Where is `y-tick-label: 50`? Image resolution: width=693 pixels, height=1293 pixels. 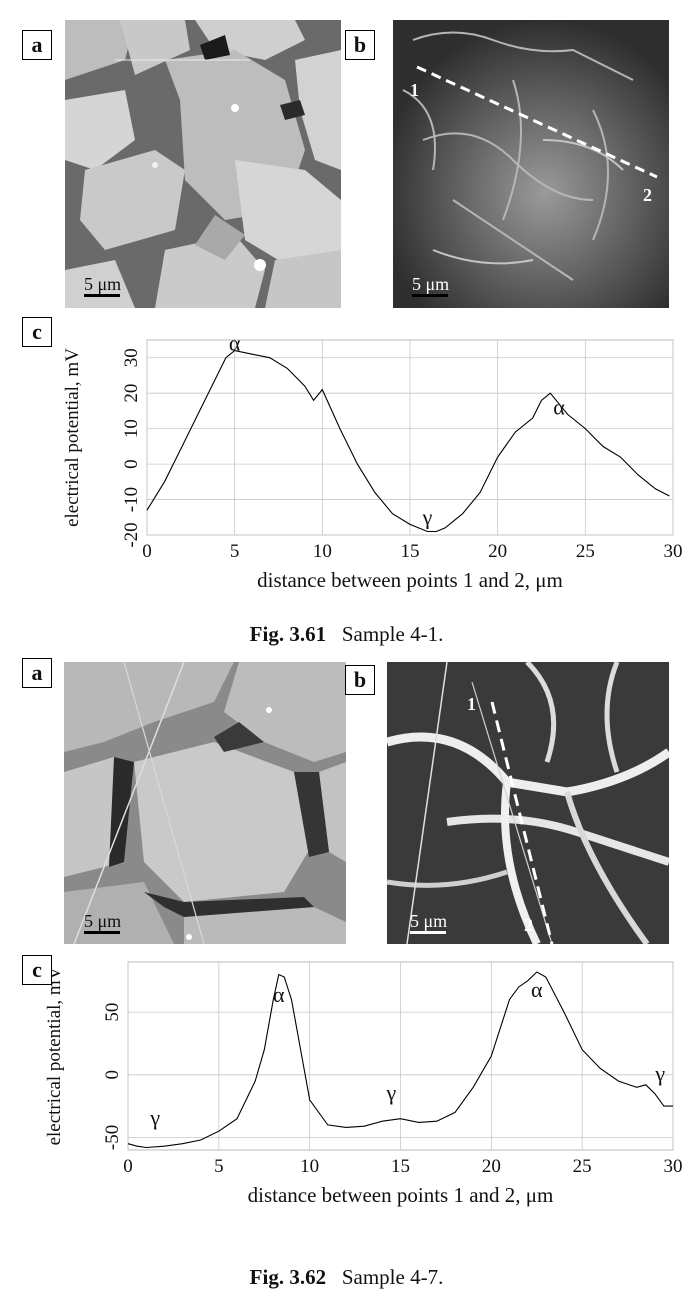 y-tick-label: 50 is located at coordinates (112, 1012).